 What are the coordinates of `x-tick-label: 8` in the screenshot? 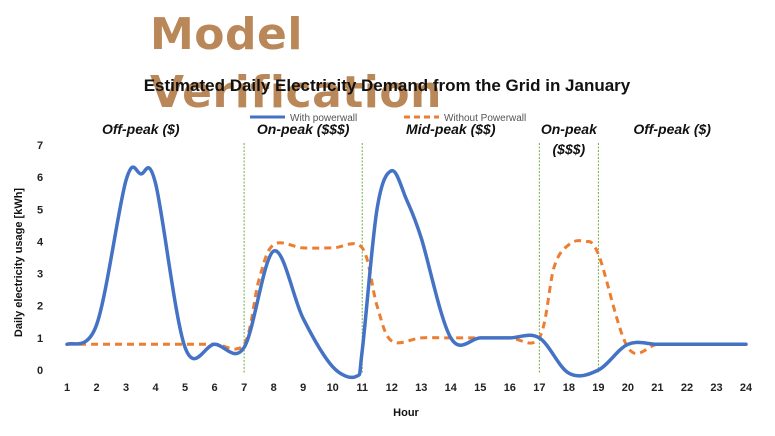 It's located at (274, 388).